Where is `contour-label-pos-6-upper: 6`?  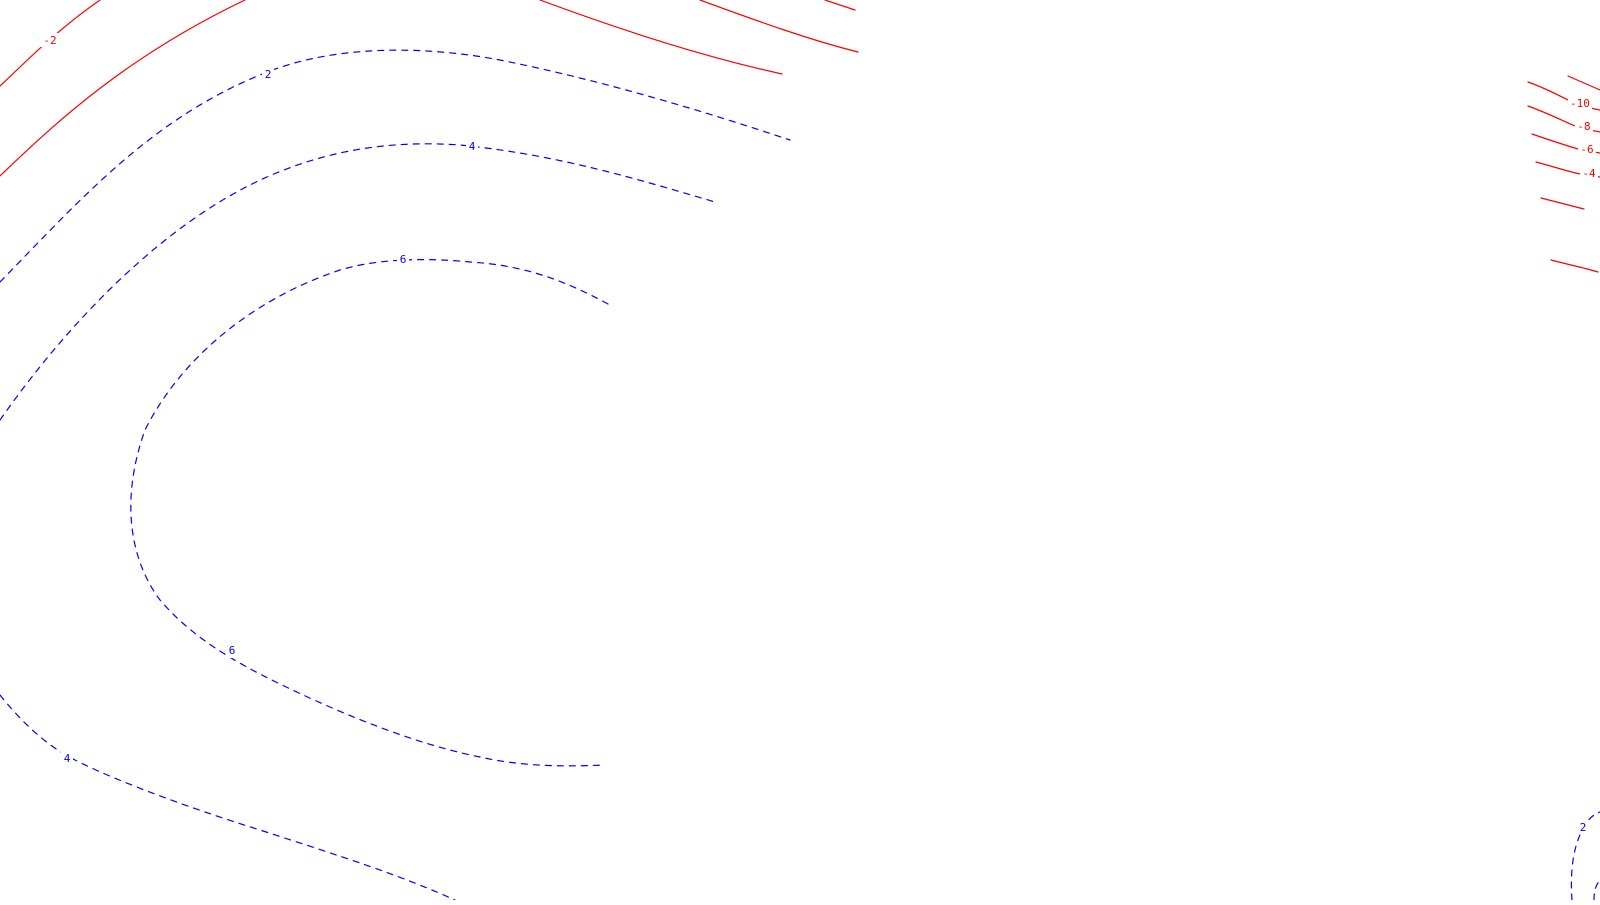
contour-label-pos-6-upper: 6 is located at coordinates (403, 259).